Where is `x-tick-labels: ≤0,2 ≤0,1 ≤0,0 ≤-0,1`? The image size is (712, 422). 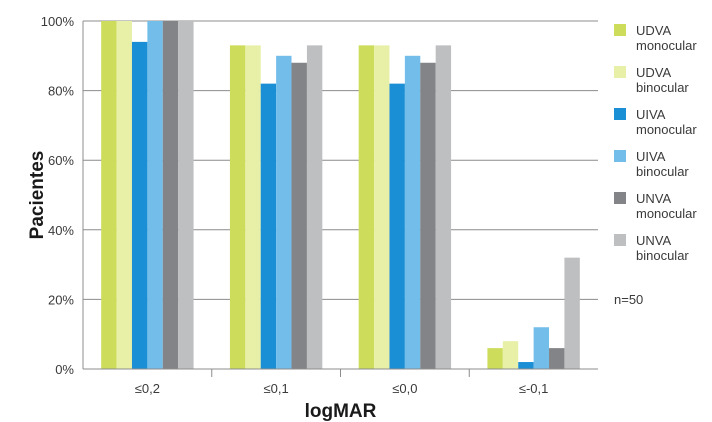 x-tick-labels: ≤0,2 ≤0,1 ≤0,0 ≤-0,1 is located at coordinates (342, 388).